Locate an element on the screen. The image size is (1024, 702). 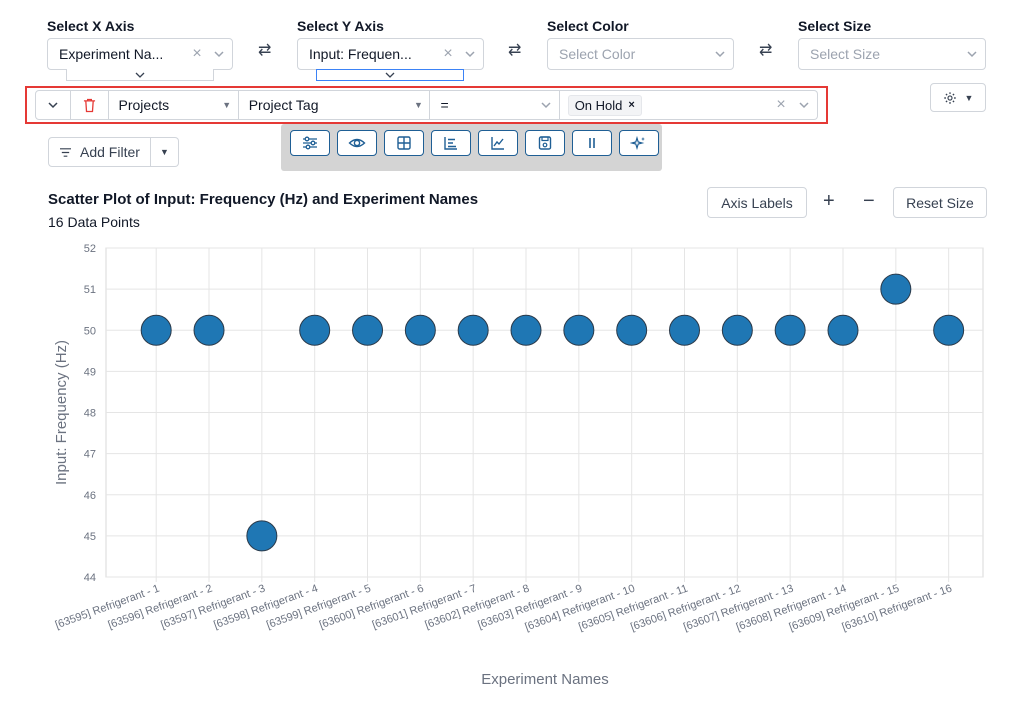
y-axis-mini-dropdown is located at coordinates (390, 75).